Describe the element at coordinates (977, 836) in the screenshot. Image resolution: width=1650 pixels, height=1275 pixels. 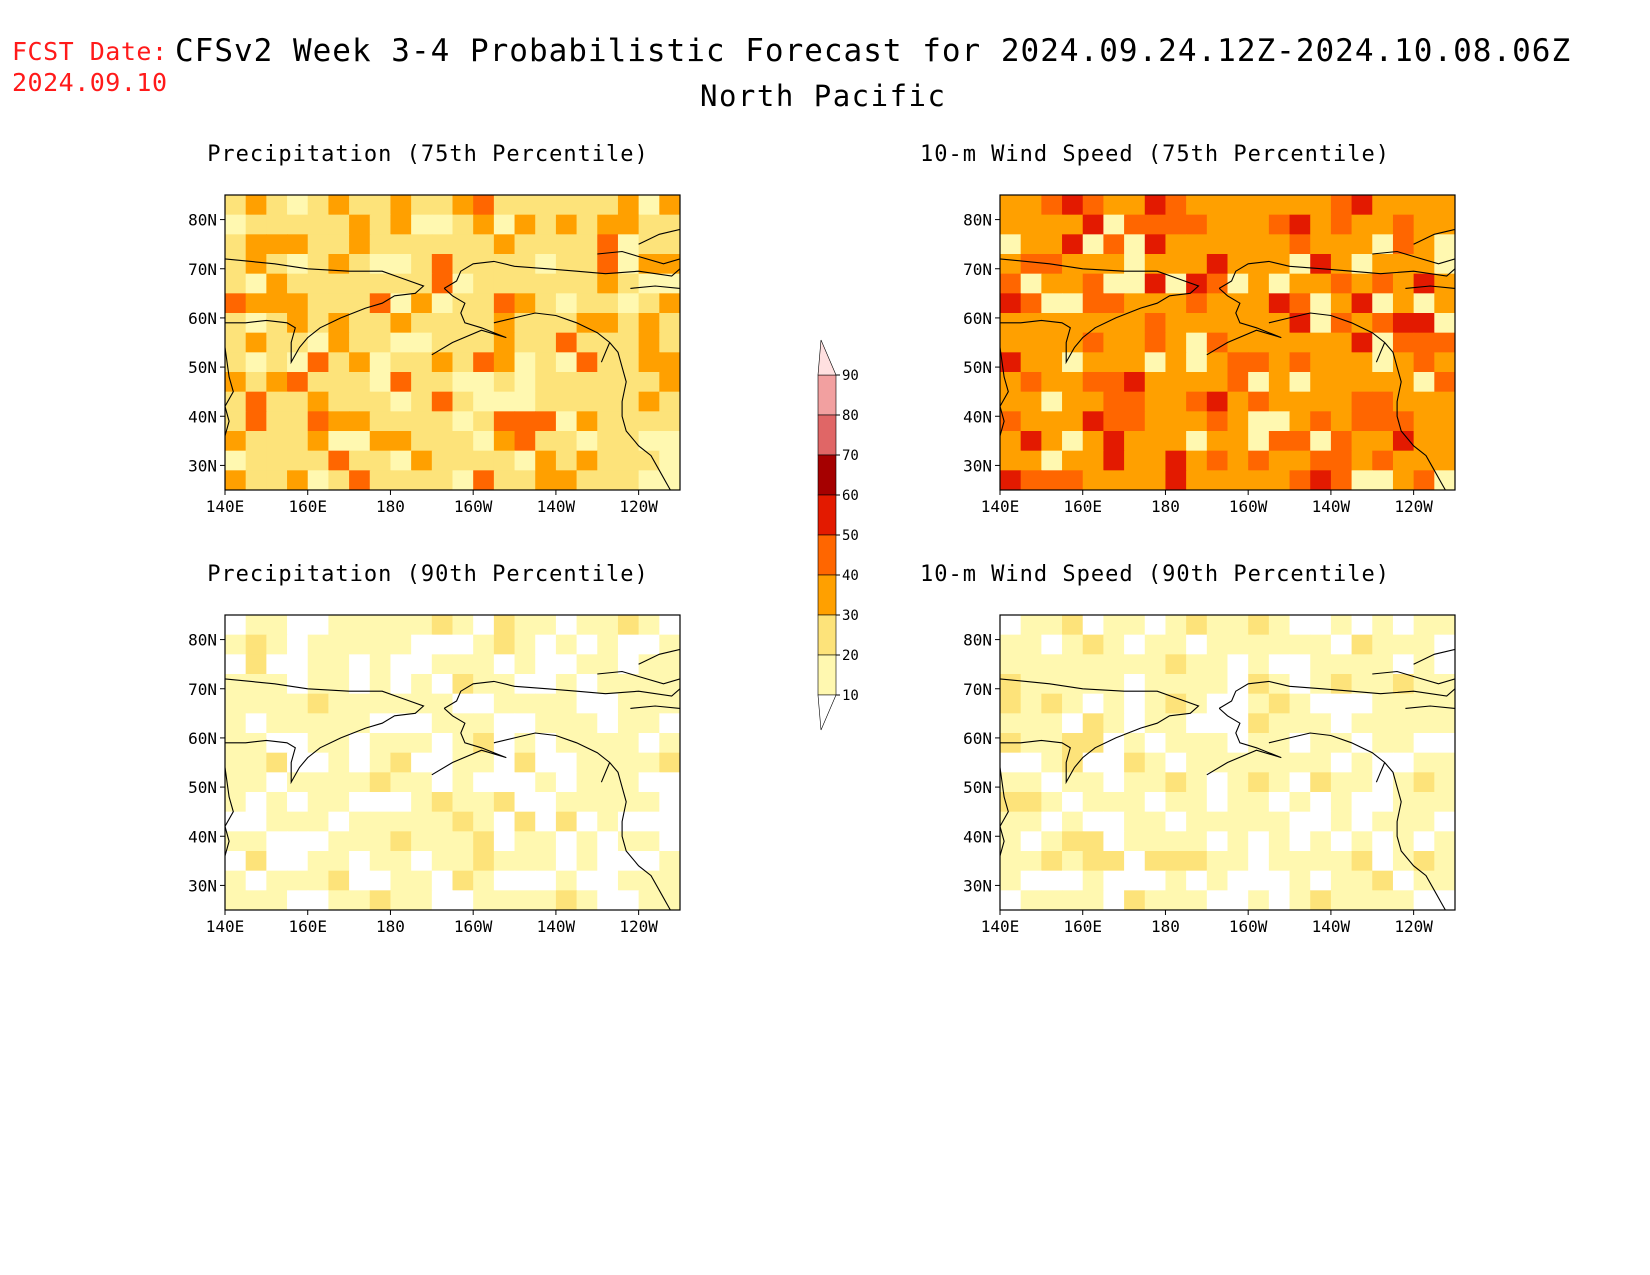
I see `lat-tick-label: 40N` at that location.